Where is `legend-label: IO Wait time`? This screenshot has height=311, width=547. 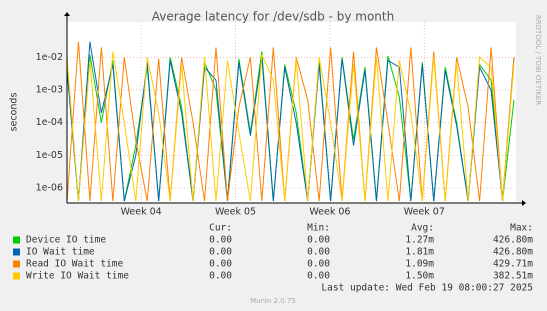 legend-label: IO Wait time is located at coordinates (60, 252).